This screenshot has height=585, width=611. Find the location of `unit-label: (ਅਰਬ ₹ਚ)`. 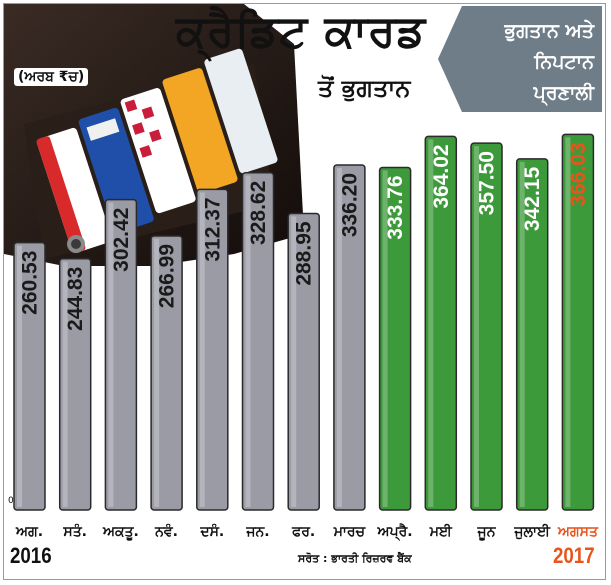

unit-label: (ਅਰਬ ₹ਚ) is located at coordinates (51, 77).